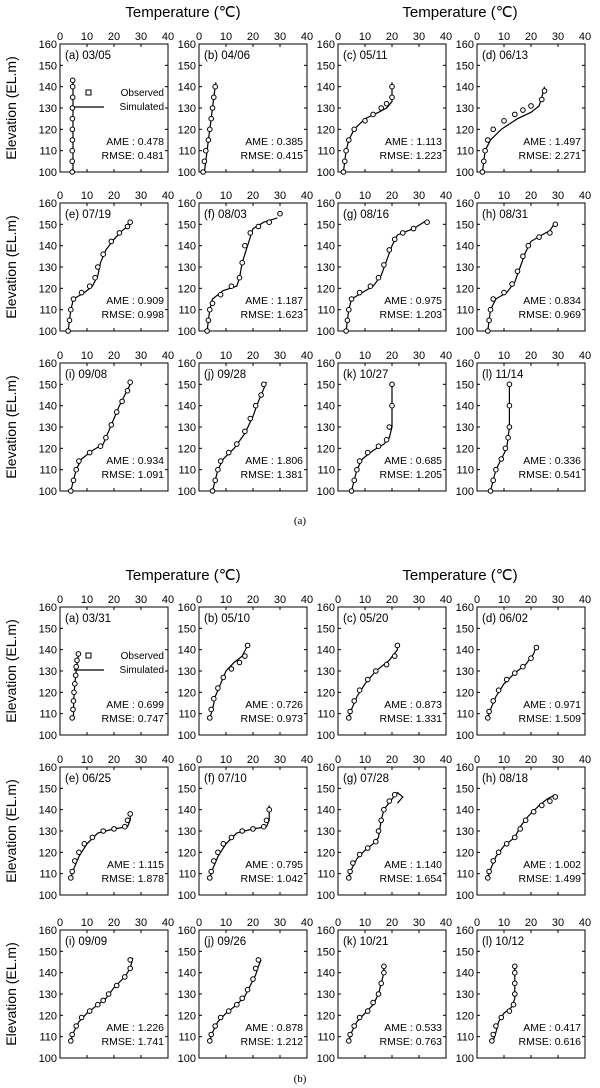  Describe the element at coordinates (505, 779) in the screenshot. I see `panel-date-label: (h) 08/18` at that location.